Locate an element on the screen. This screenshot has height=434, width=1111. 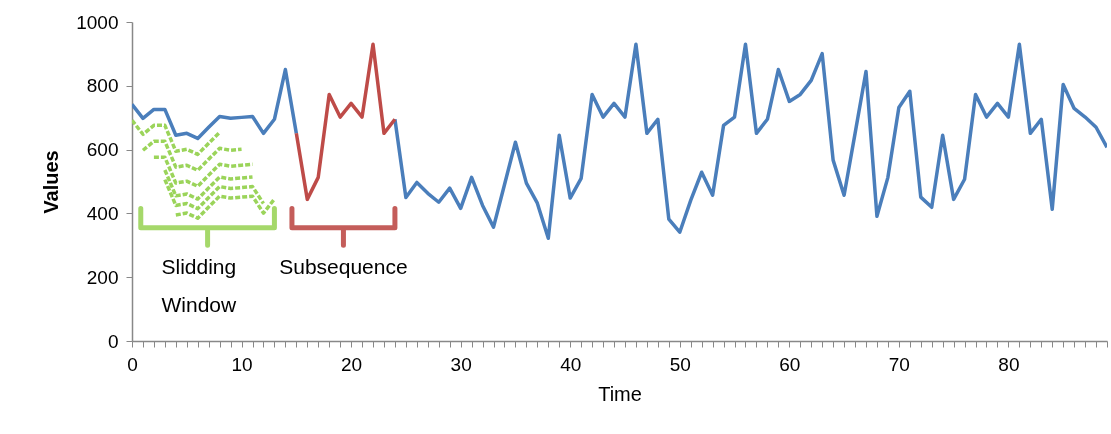
y-tick-label: 600 is located at coordinates (102, 150).